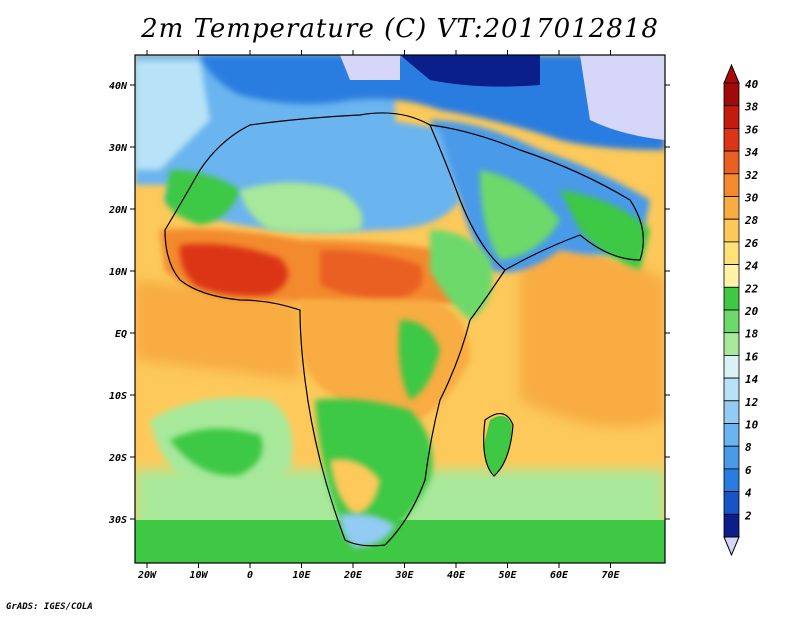  What do you see at coordinates (118, 272) in the screenshot?
I see `lat-tick-label: 10N` at bounding box center [118, 272].